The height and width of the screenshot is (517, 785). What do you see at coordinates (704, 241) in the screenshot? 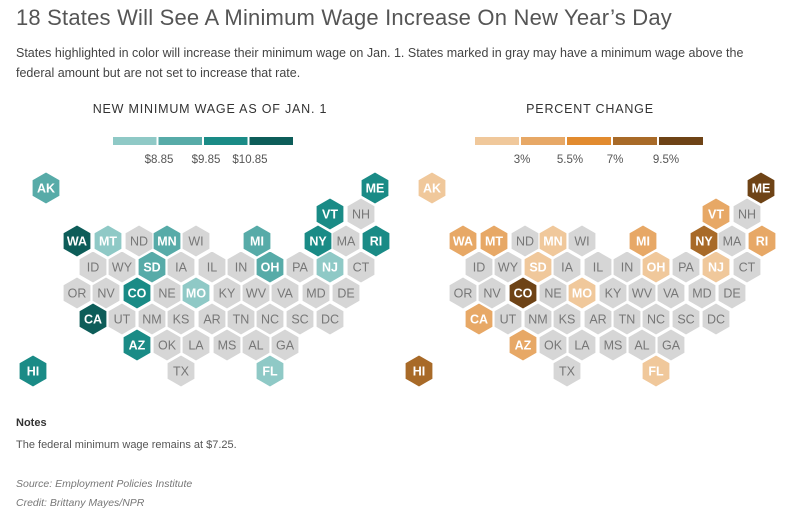
I see `state-hex-ny: NY` at bounding box center [704, 241].